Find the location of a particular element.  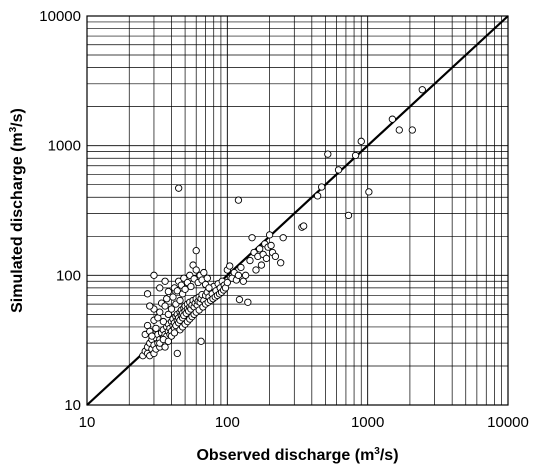

y-axis-title: Simulated discharge (m3/s) is located at coordinates (17, 210).